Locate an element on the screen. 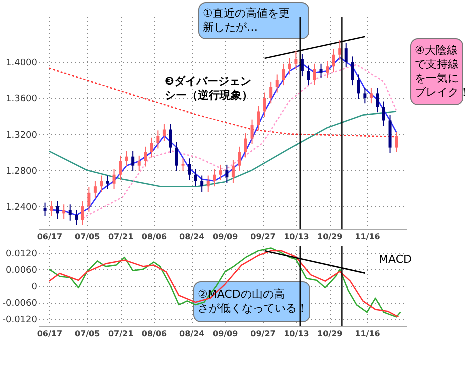  y-tick-label: -0.0060 is located at coordinates (20, 304).